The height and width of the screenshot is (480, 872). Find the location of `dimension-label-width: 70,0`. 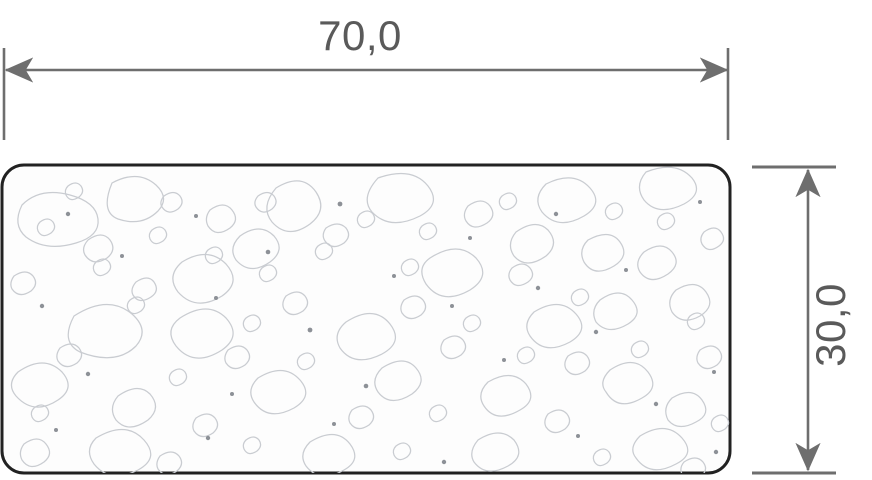

dimension-label-width: 70,0 is located at coordinates (360, 35).